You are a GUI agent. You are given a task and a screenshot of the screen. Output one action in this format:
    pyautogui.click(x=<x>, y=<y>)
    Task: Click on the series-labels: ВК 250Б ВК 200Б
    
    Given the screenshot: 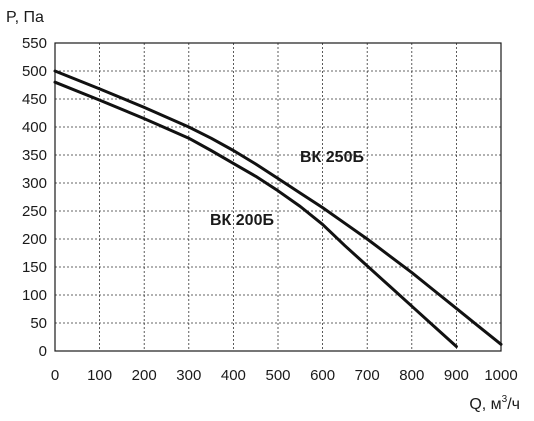 What is the action you would take?
    pyautogui.click(x=287, y=189)
    